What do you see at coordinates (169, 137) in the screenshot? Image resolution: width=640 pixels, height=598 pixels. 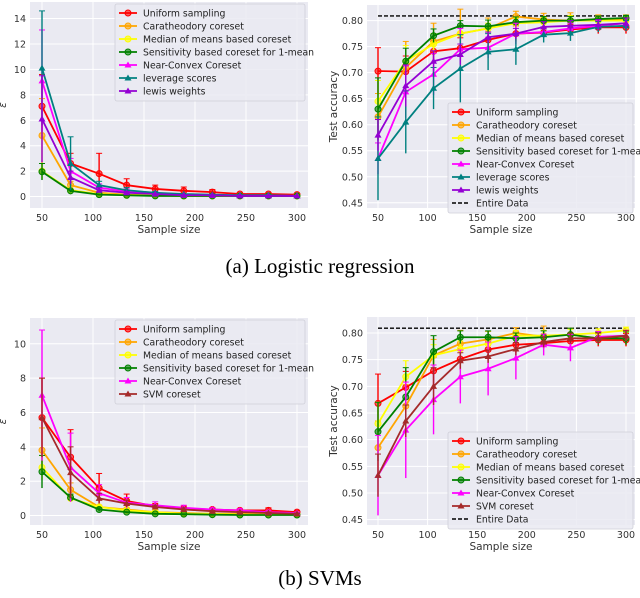 I see `series-lewis-weights` at bounding box center [169, 137].